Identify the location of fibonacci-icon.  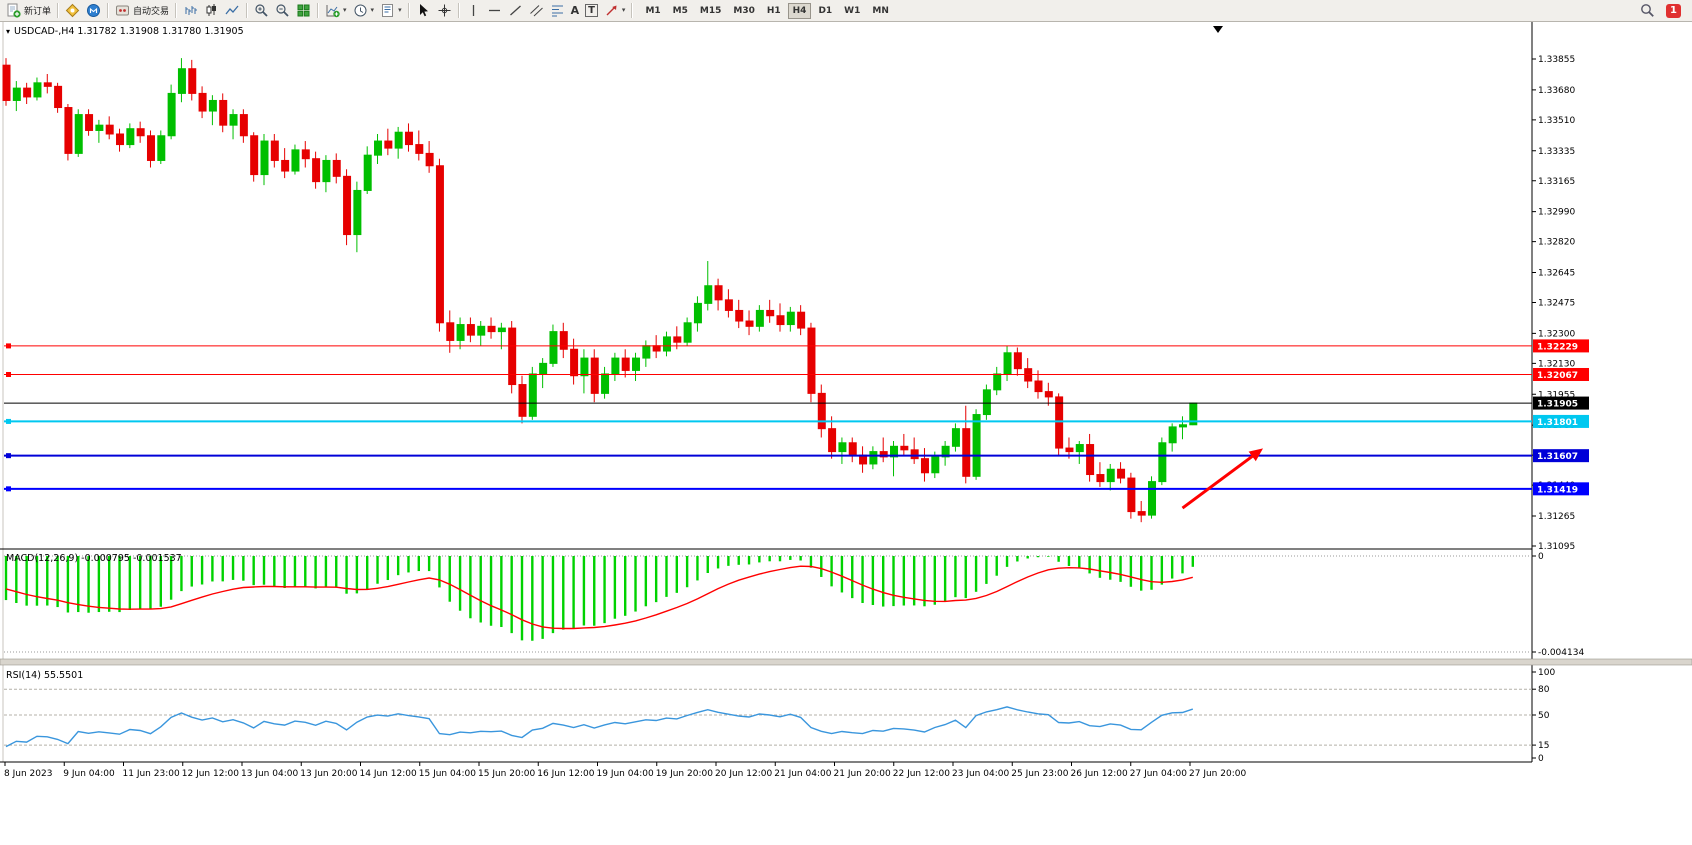
(557, 11).